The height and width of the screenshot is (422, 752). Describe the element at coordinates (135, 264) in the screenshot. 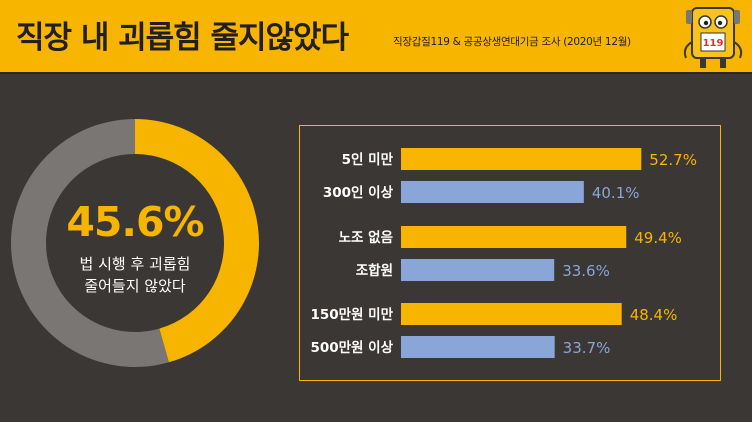

I see `donut-caption-line1: 법 시행 후 괴롭힘` at that location.